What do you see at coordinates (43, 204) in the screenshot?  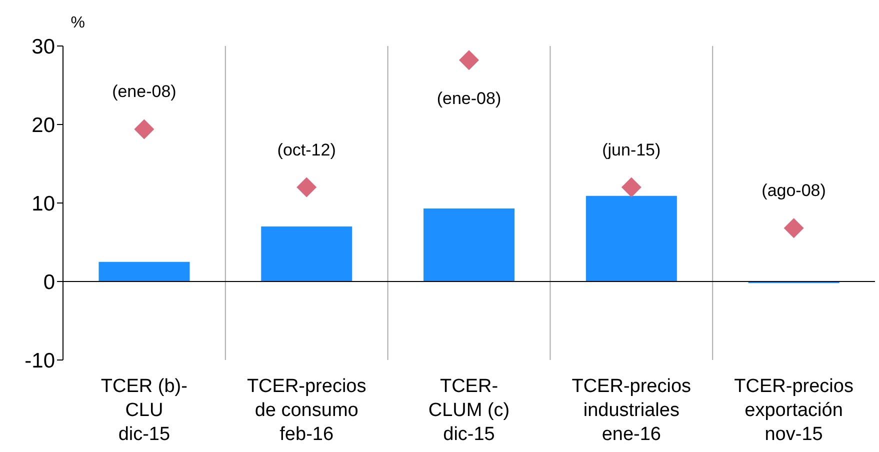 I see `y-tick-label: 10` at bounding box center [43, 204].